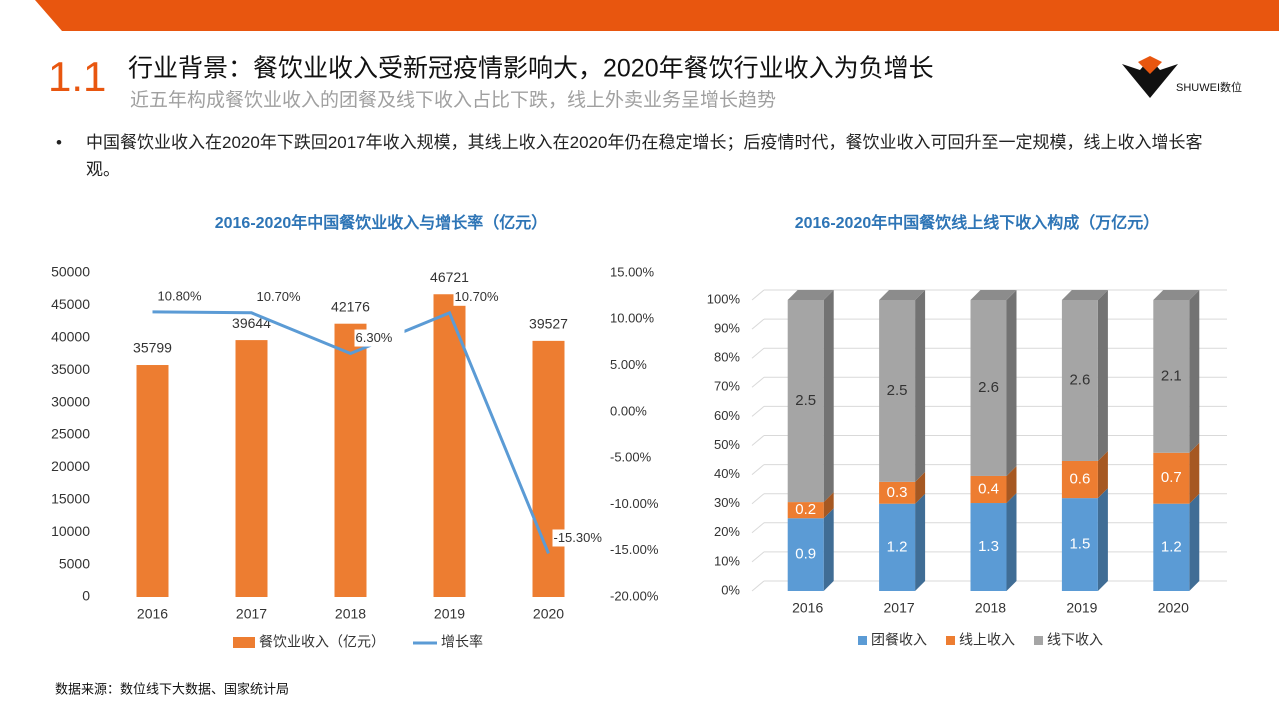 This screenshot has height=719, width=1279. Describe the element at coordinates (1075, 640) in the screenshot. I see `legend-label: 线下收入` at that location.